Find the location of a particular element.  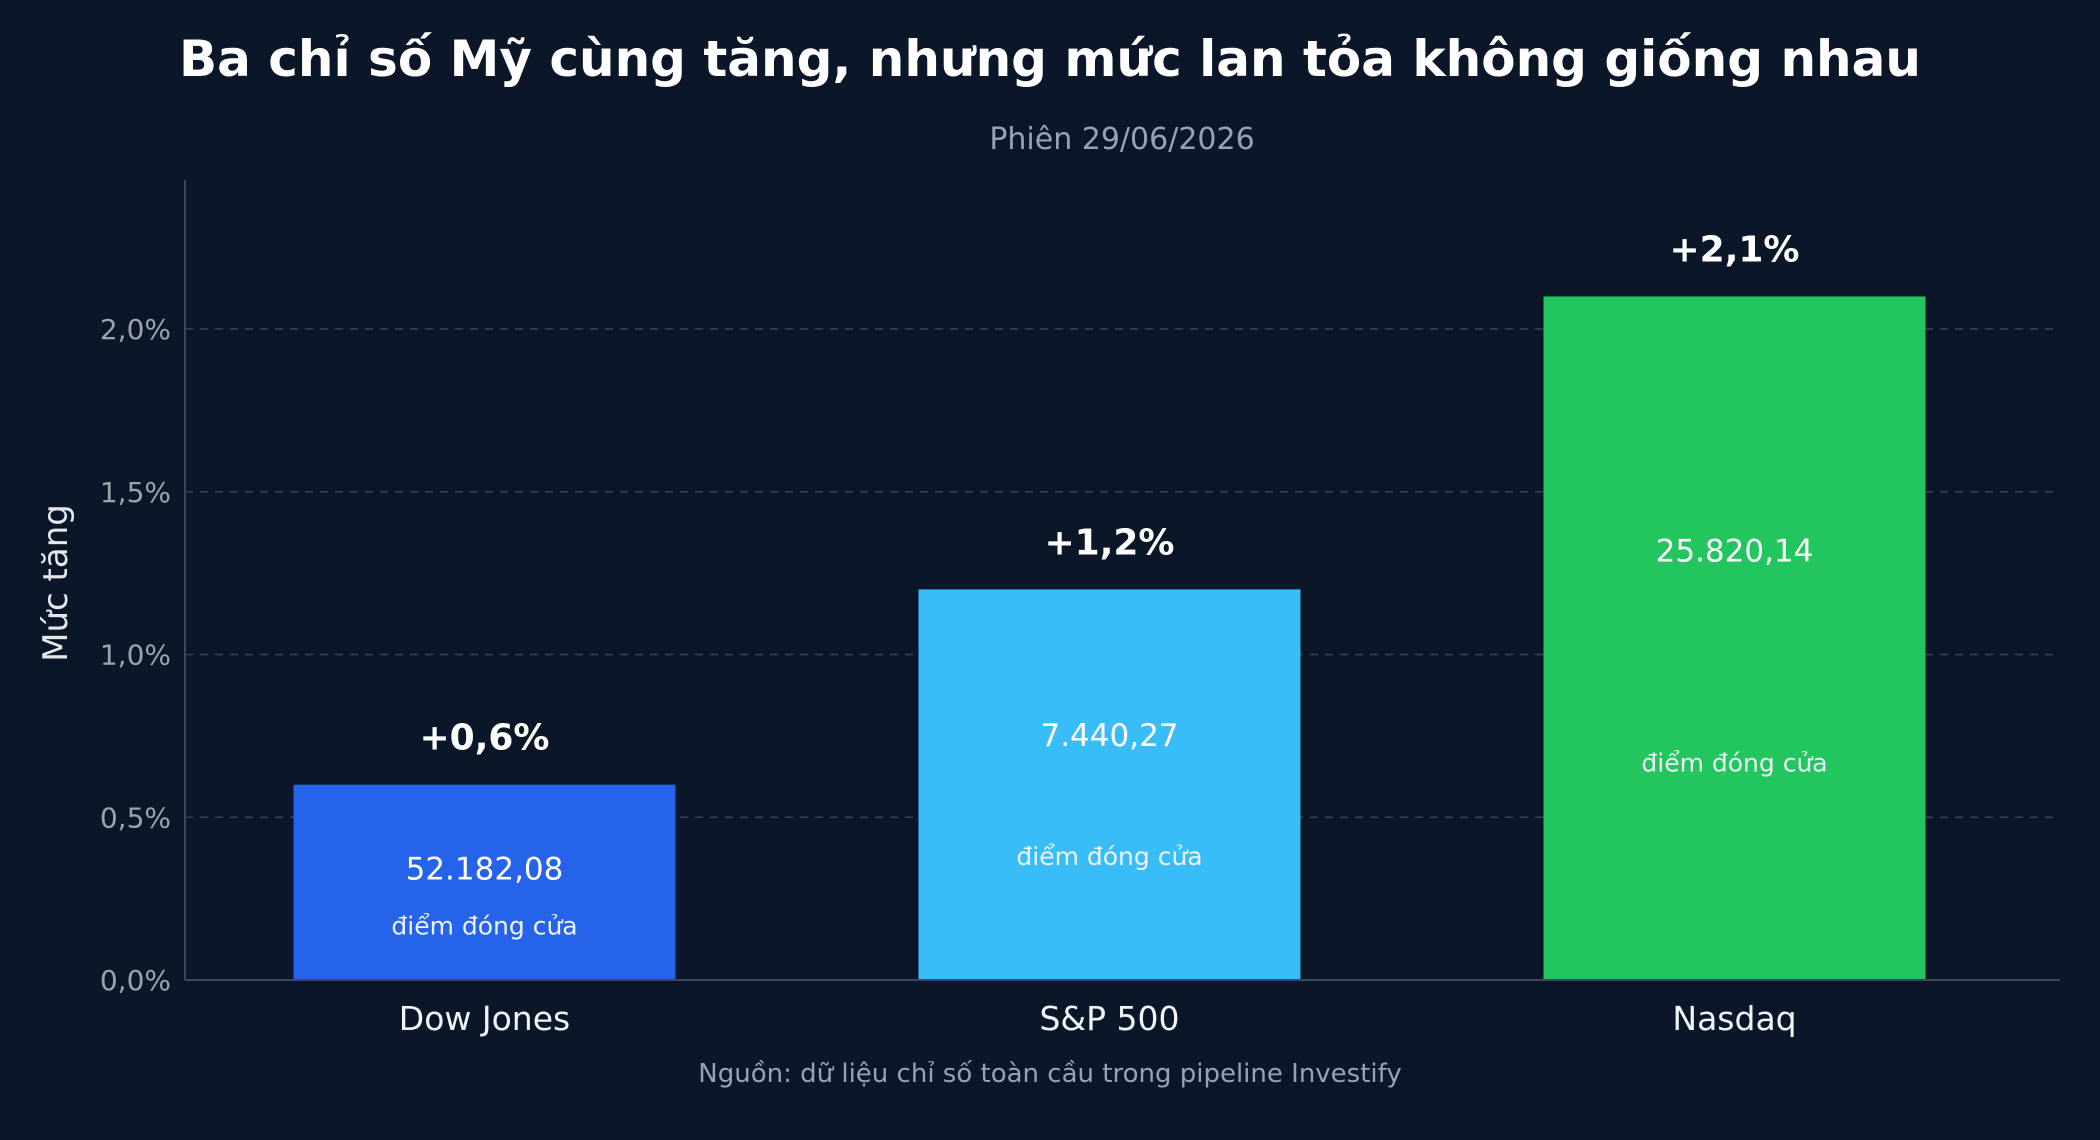

bar-value-label: +2,1% is located at coordinates (1734, 249).